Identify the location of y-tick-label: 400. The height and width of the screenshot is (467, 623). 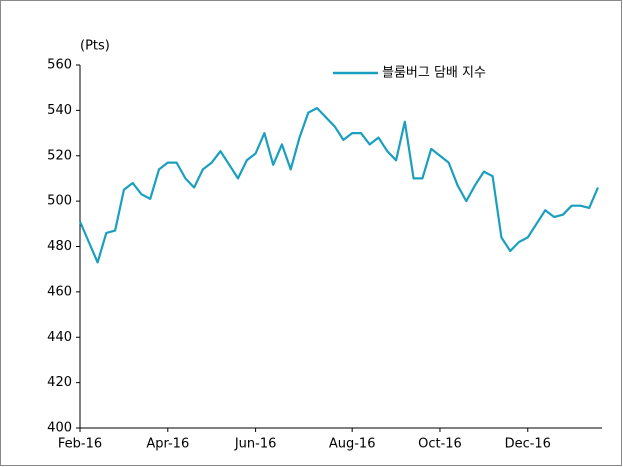
(59, 428).